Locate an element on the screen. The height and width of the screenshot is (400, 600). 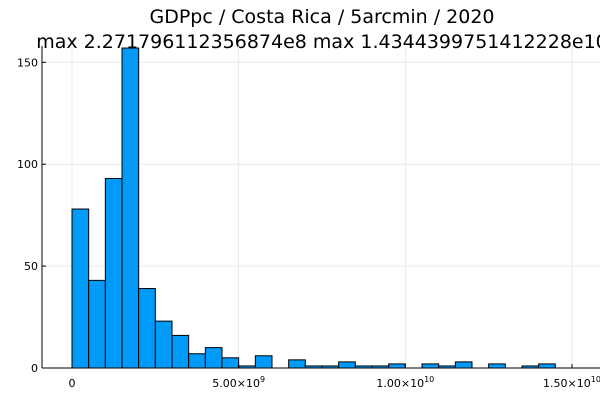
x-tick-label: 1.50×10¹⁰ is located at coordinates (571, 382).